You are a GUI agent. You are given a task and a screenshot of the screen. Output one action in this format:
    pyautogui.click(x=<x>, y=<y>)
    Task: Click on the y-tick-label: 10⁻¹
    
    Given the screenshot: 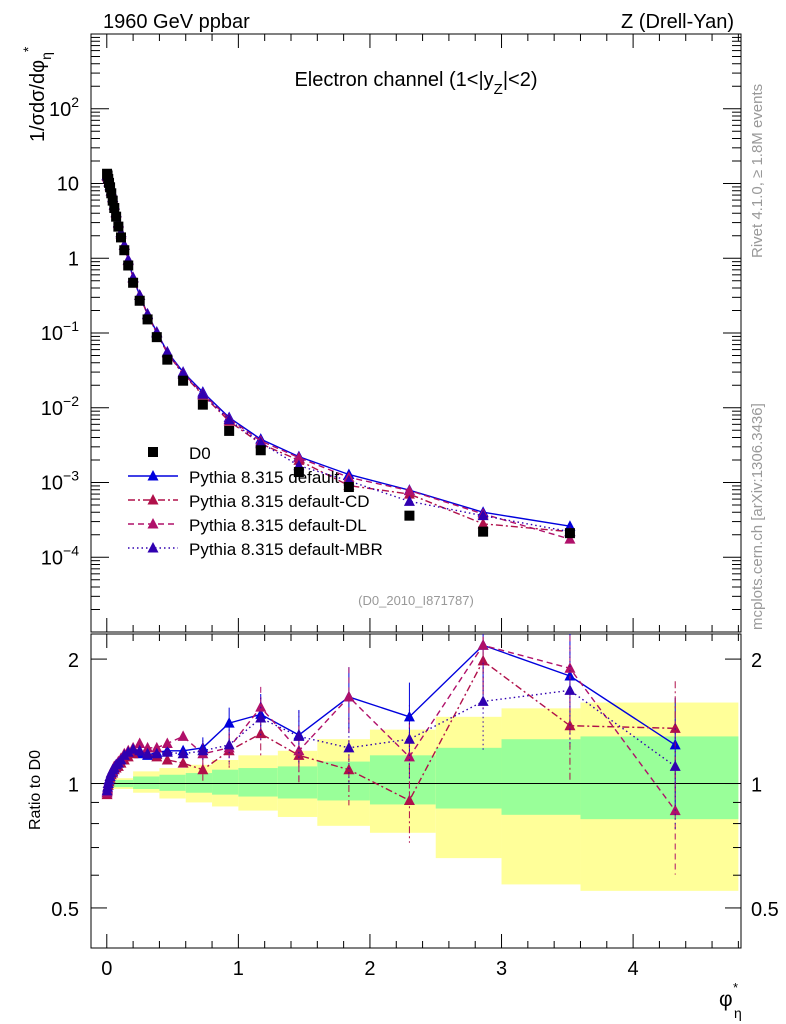 What is the action you would take?
    pyautogui.click(x=60, y=331)
    